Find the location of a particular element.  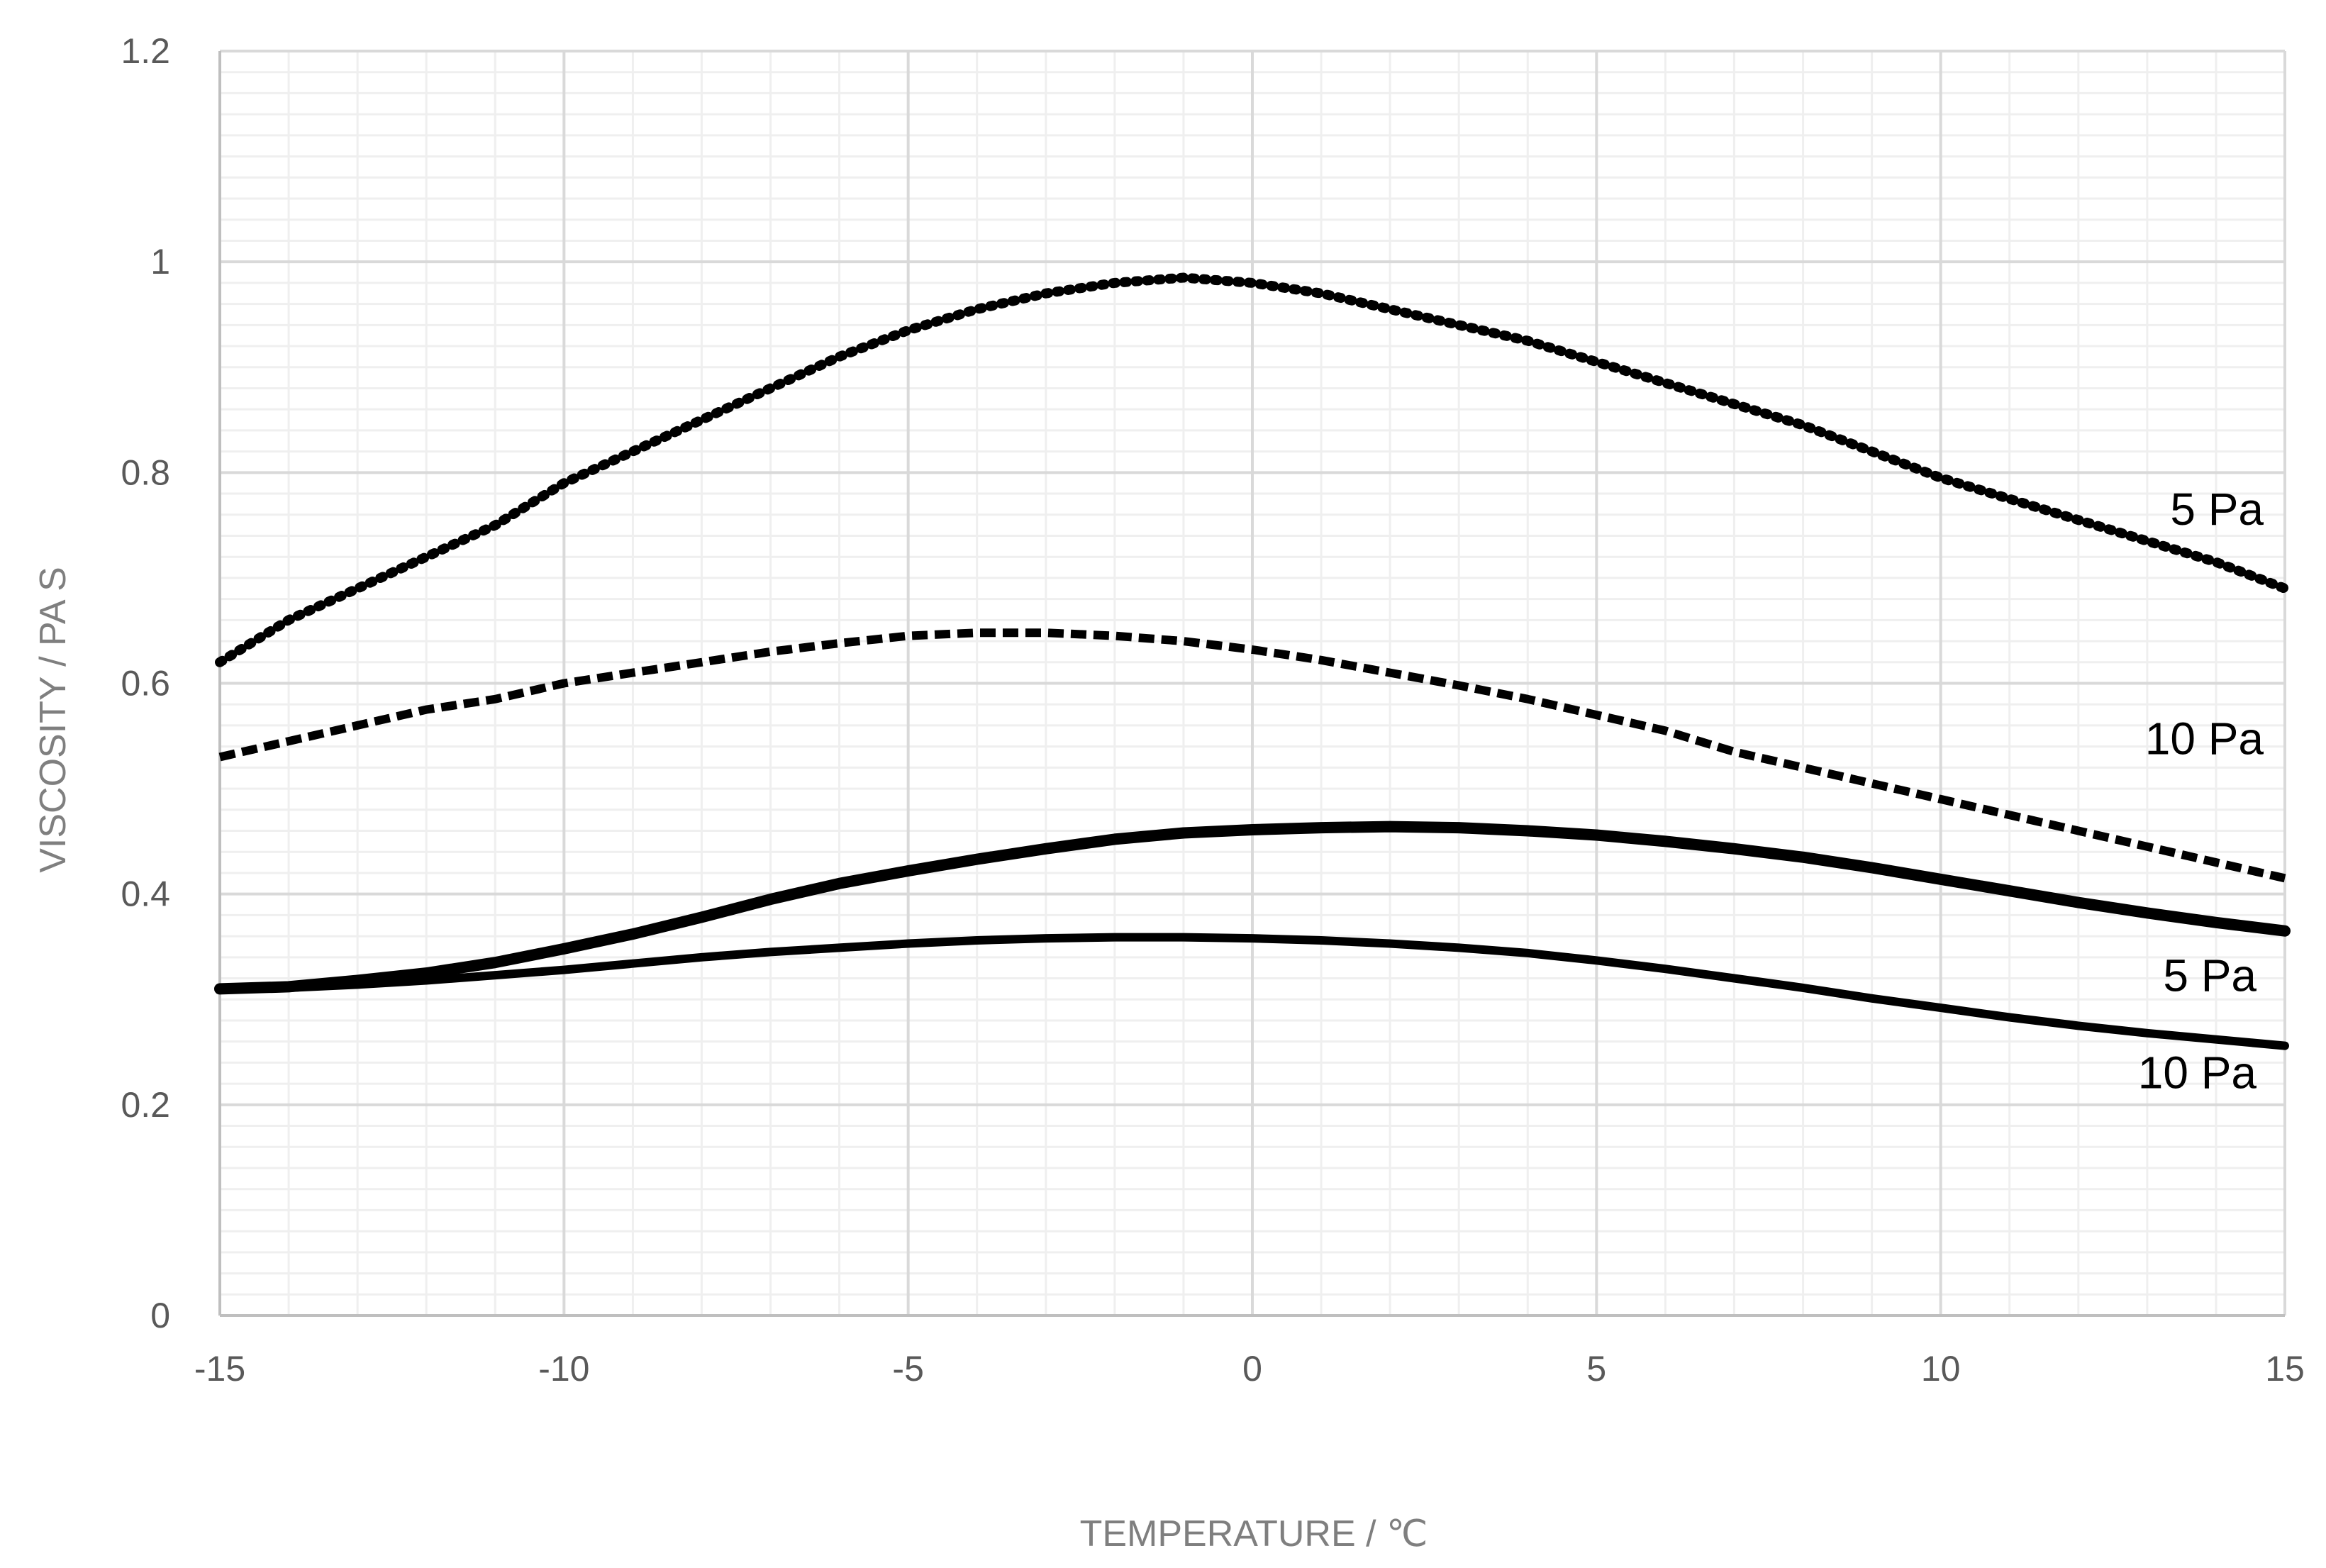

series-label-2: 10 Pa is located at coordinates (2204, 738).